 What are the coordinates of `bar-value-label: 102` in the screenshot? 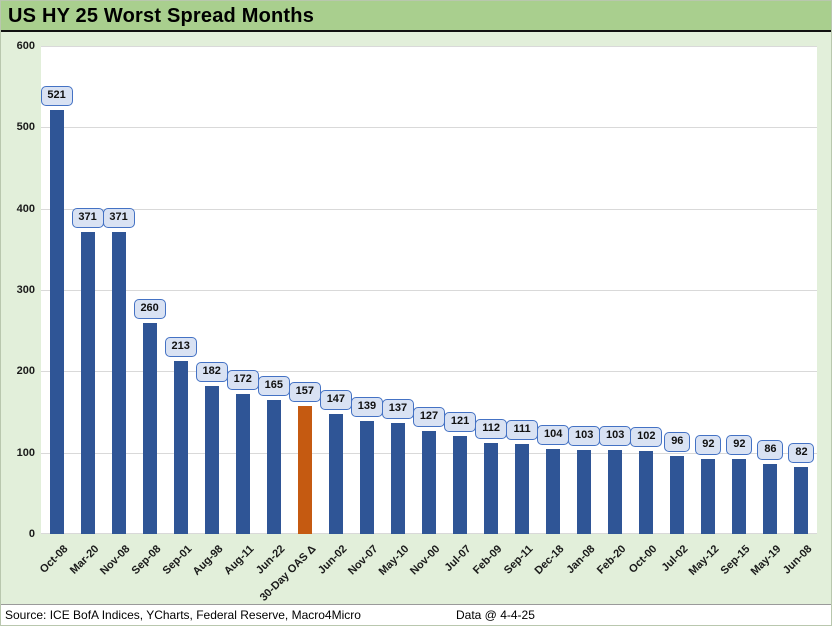 It's located at (646, 437).